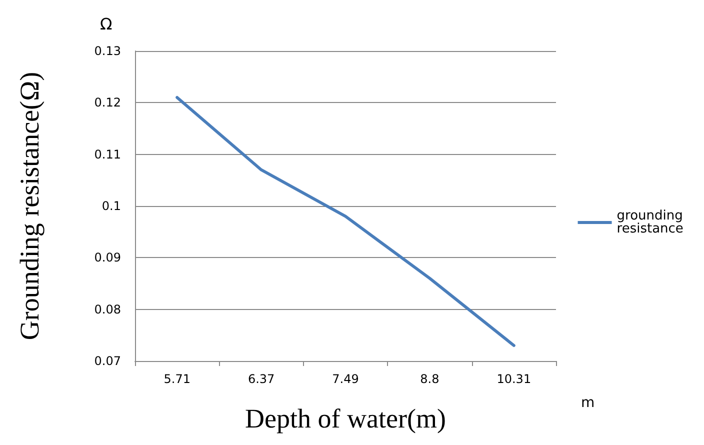 This screenshot has height=445, width=704. Describe the element at coordinates (107, 309) in the screenshot. I see `y-tick-label: 0.08` at that location.